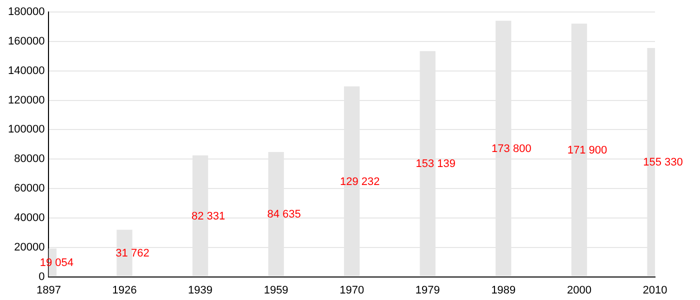 This screenshot has height=300, width=700. I want to click on data-label: 153 139, so click(436, 164).